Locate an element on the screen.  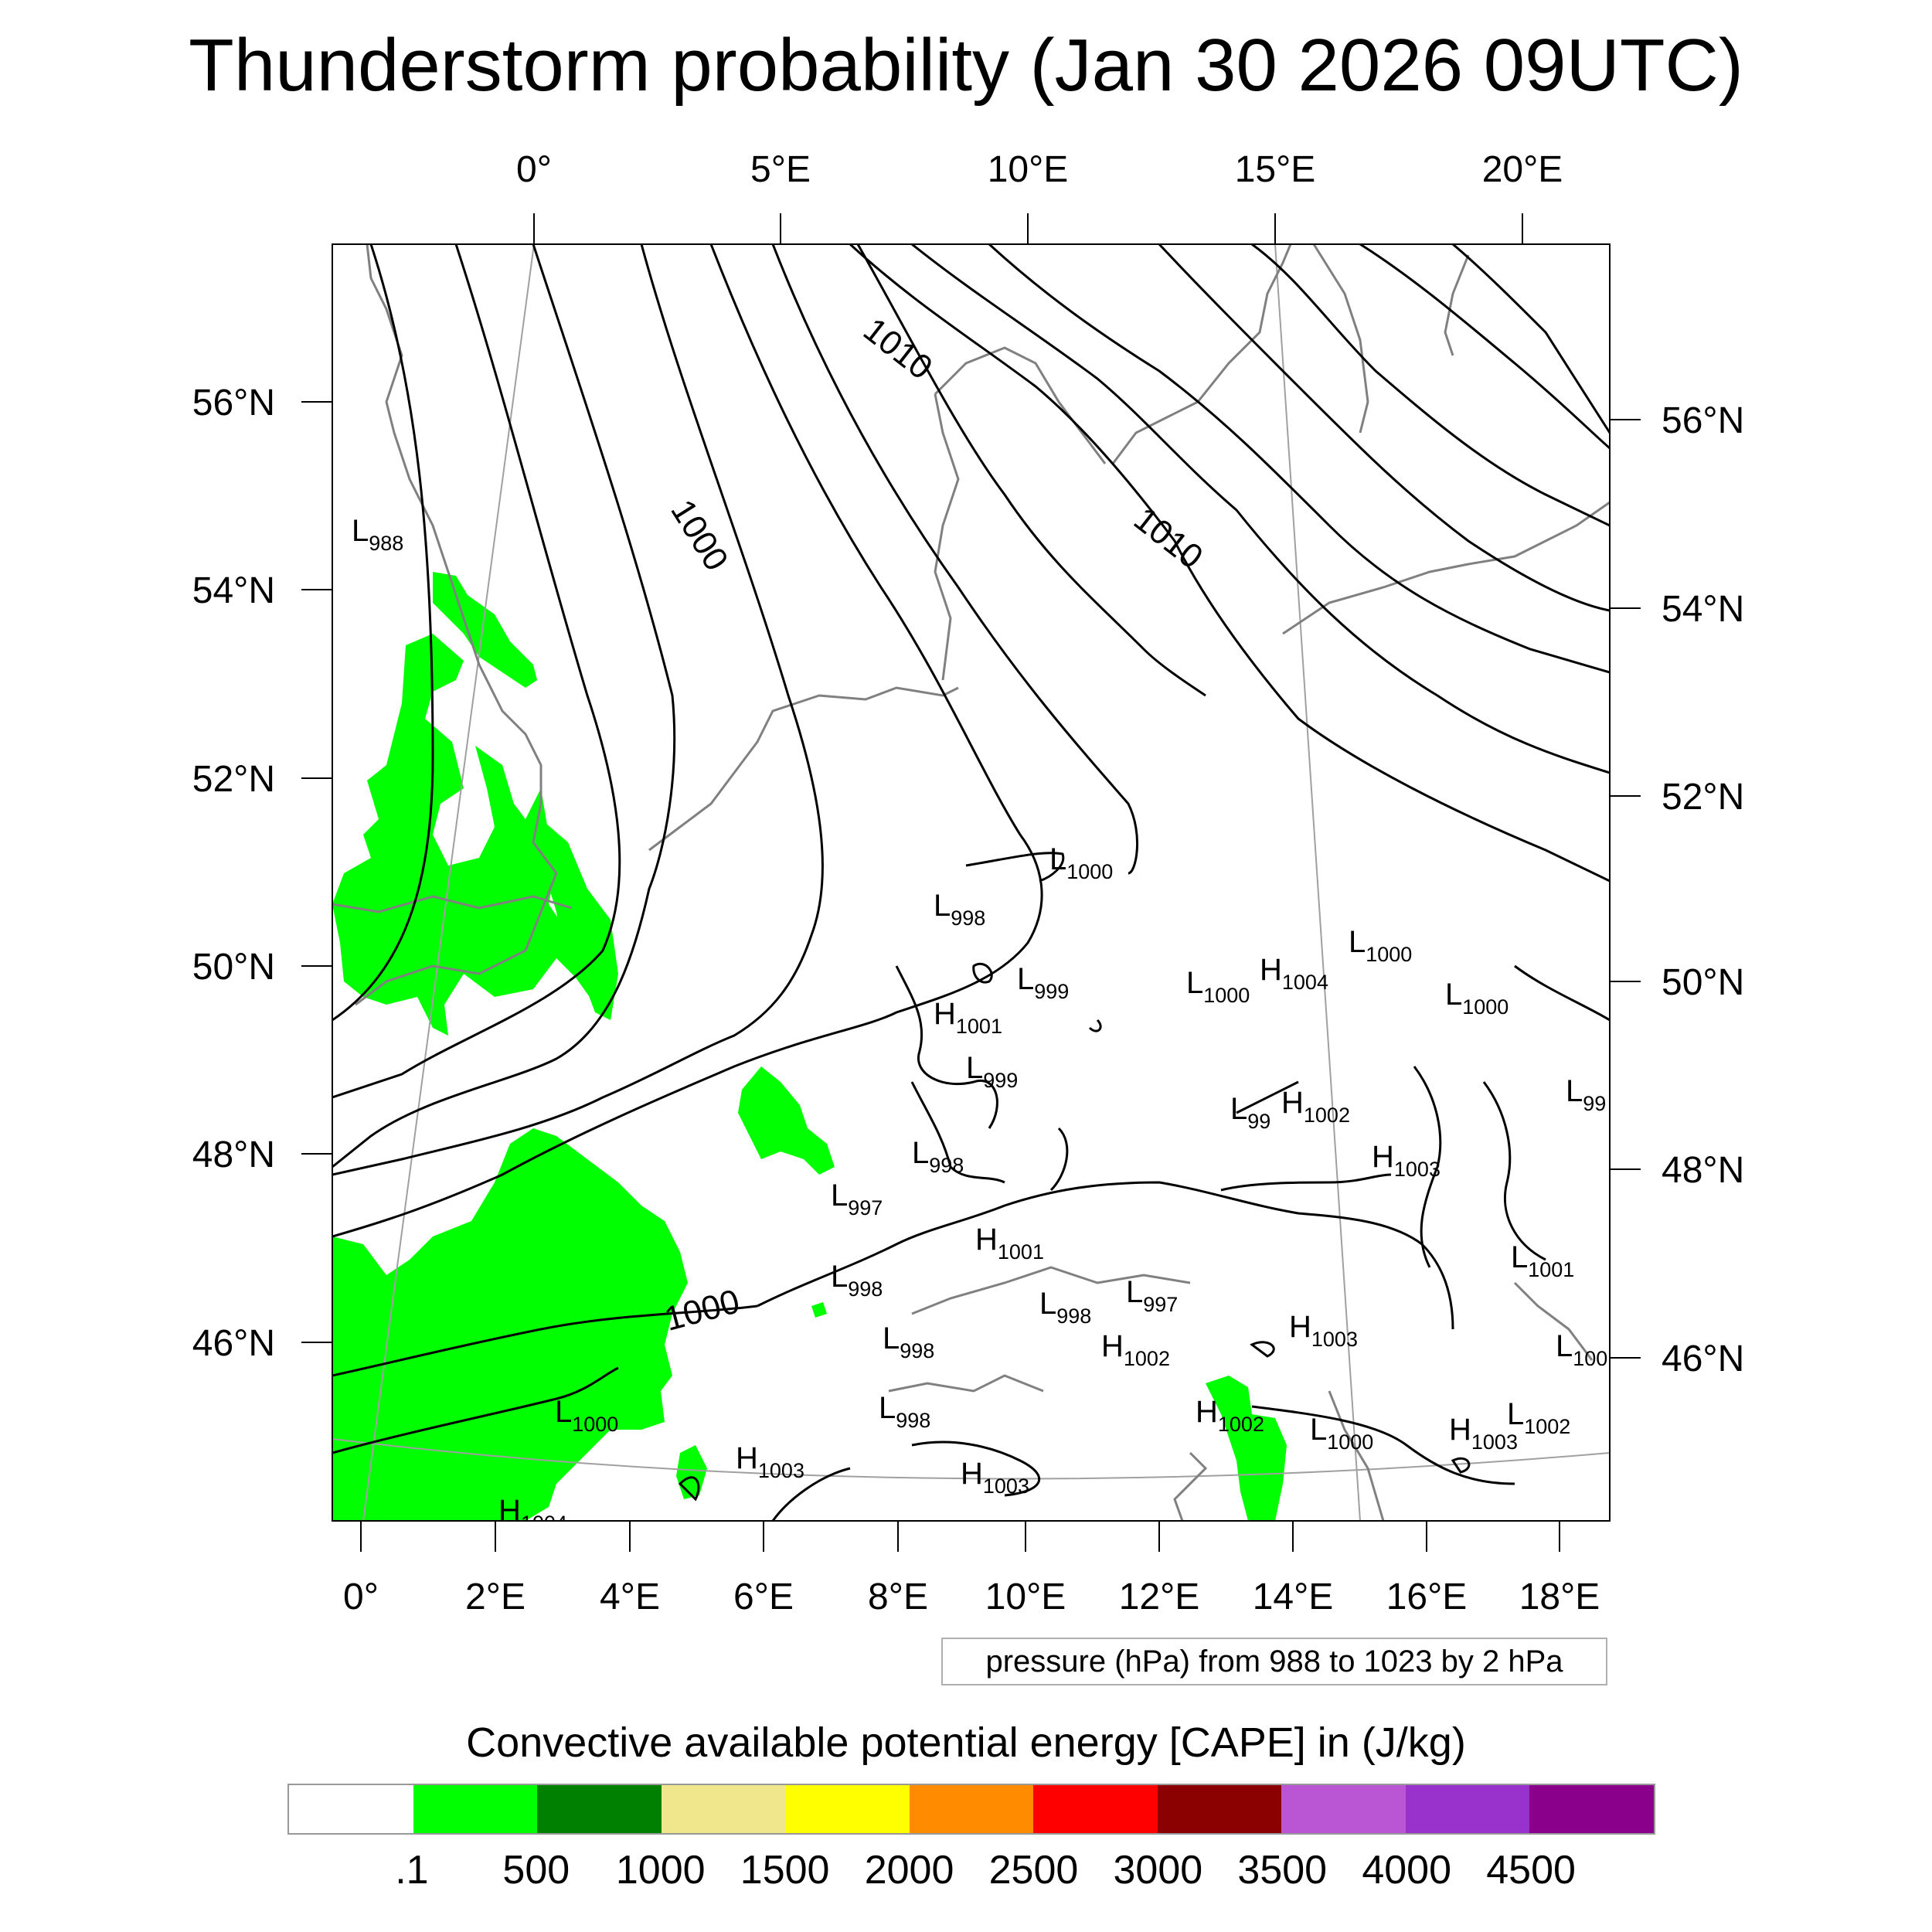
colorbar-labels: .1 500 1000 1500 2000 2500 3000 3500 4000 4500 is located at coordinates (966, 1870).